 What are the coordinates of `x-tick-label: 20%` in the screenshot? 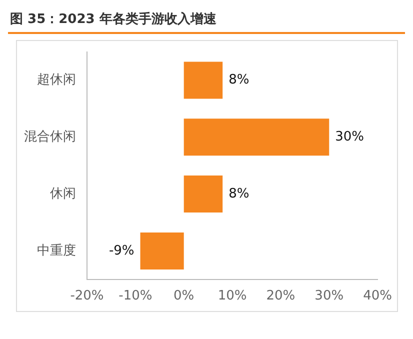 It's located at (281, 296).